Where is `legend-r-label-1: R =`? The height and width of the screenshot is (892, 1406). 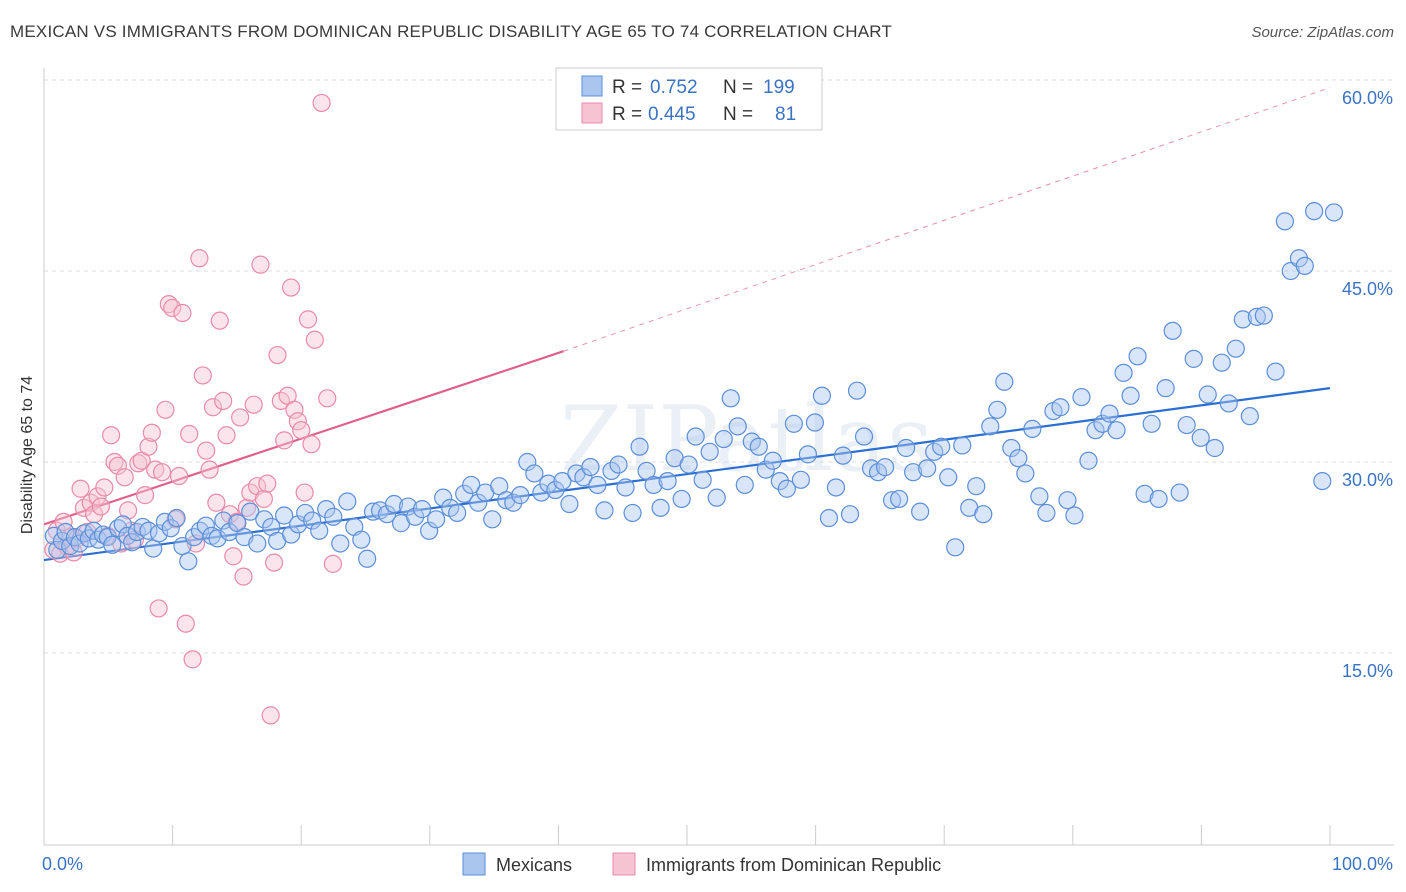 legend-r-label-1: R = is located at coordinates (627, 87).